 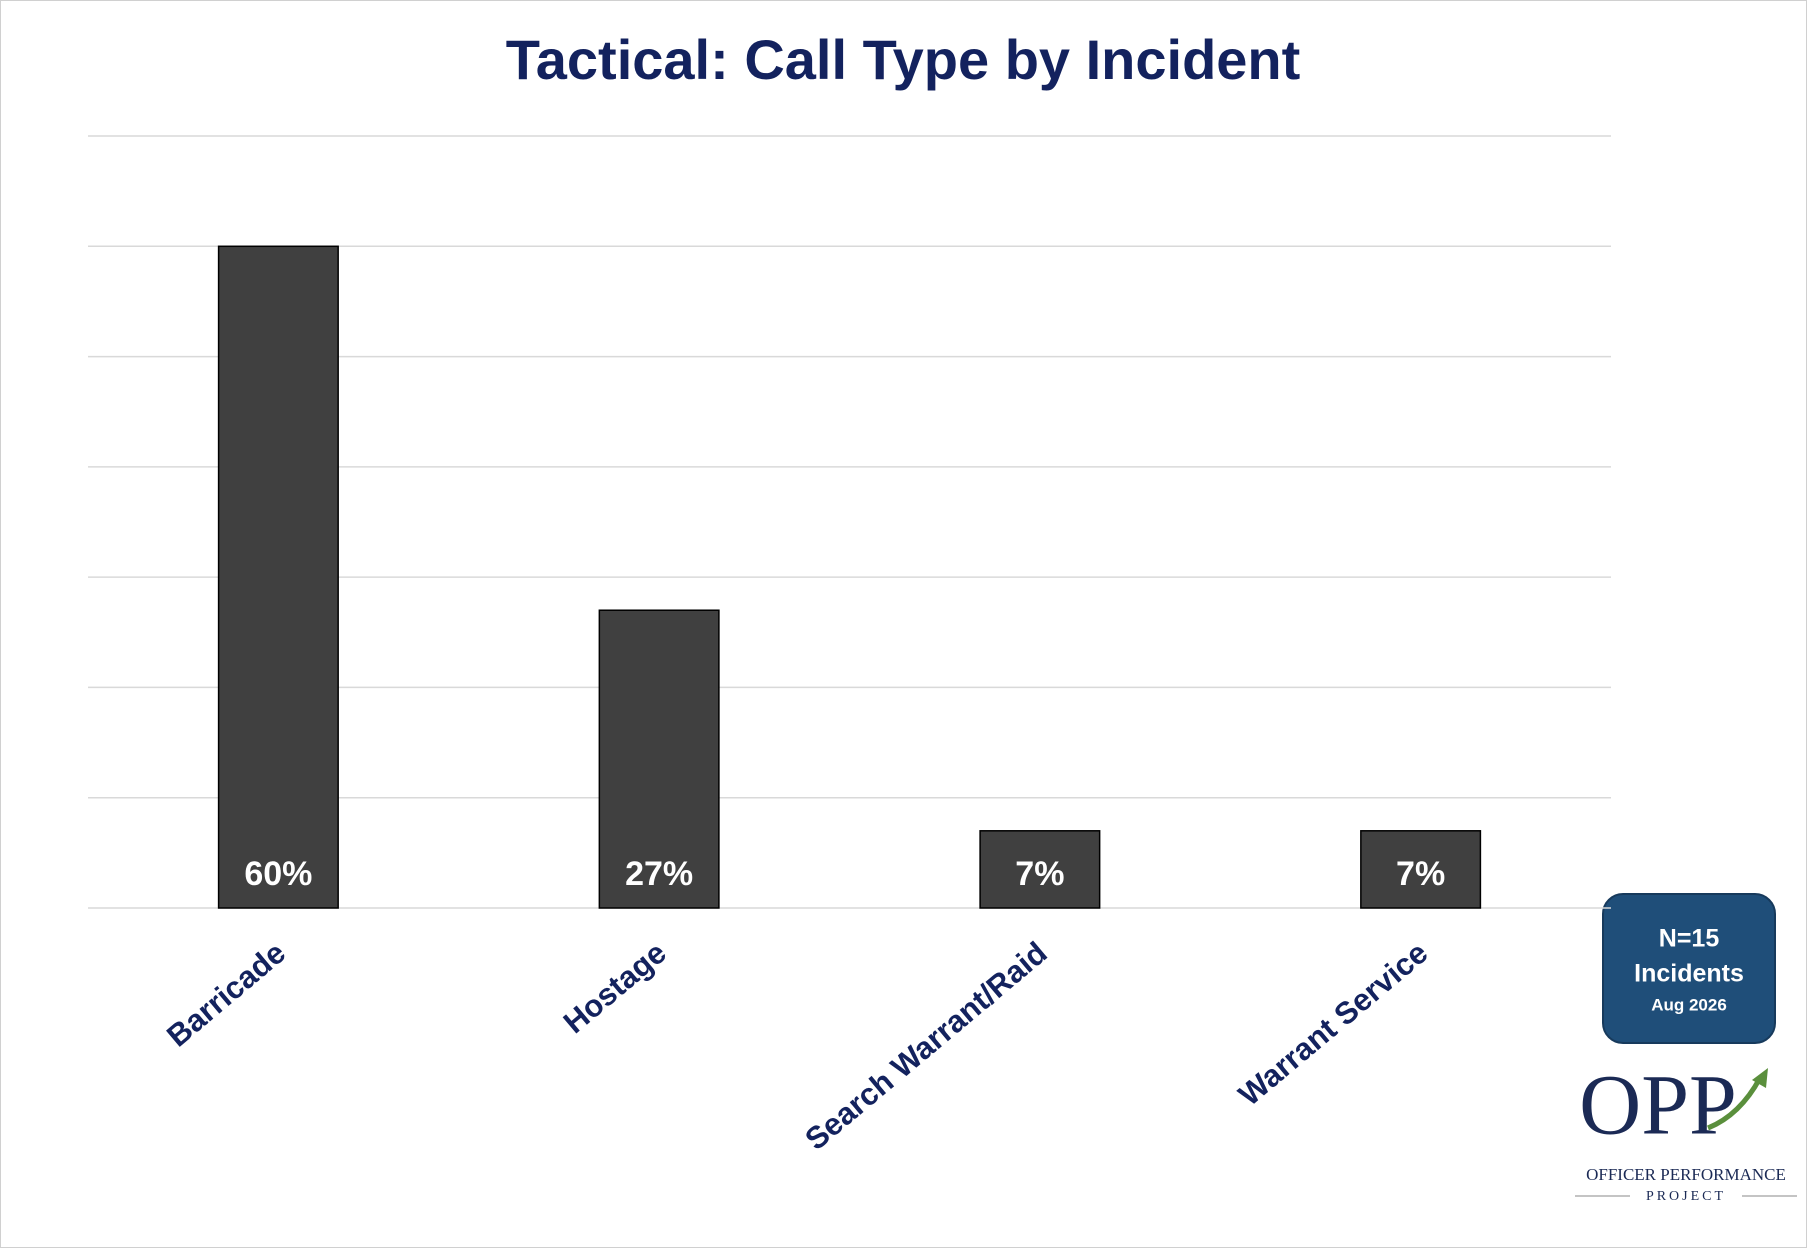 What do you see at coordinates (1686, 1174) in the screenshot?
I see `logo-name: OFFICER PERFORMANCE` at bounding box center [1686, 1174].